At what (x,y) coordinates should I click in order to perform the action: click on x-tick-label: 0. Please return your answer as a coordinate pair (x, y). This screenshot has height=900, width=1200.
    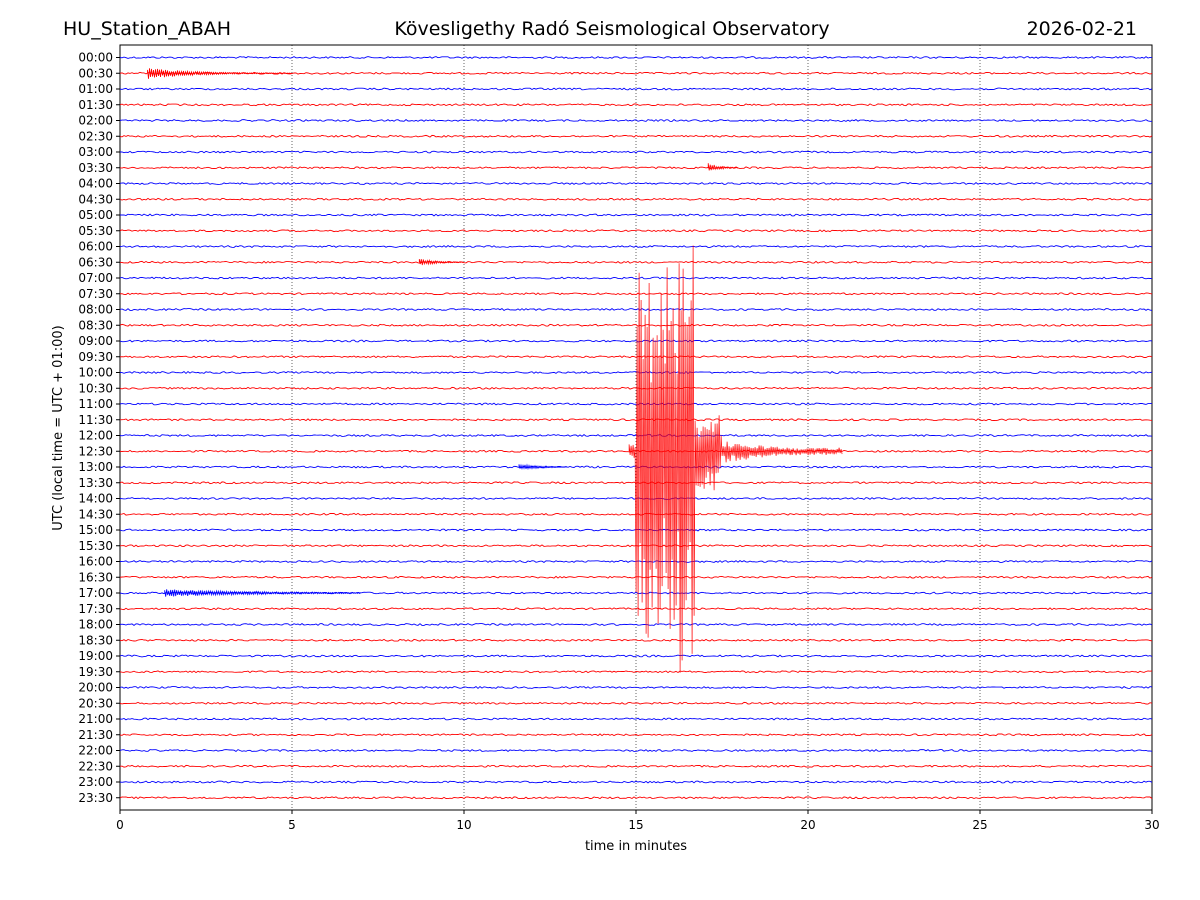
    Looking at the image, I should click on (120, 825).